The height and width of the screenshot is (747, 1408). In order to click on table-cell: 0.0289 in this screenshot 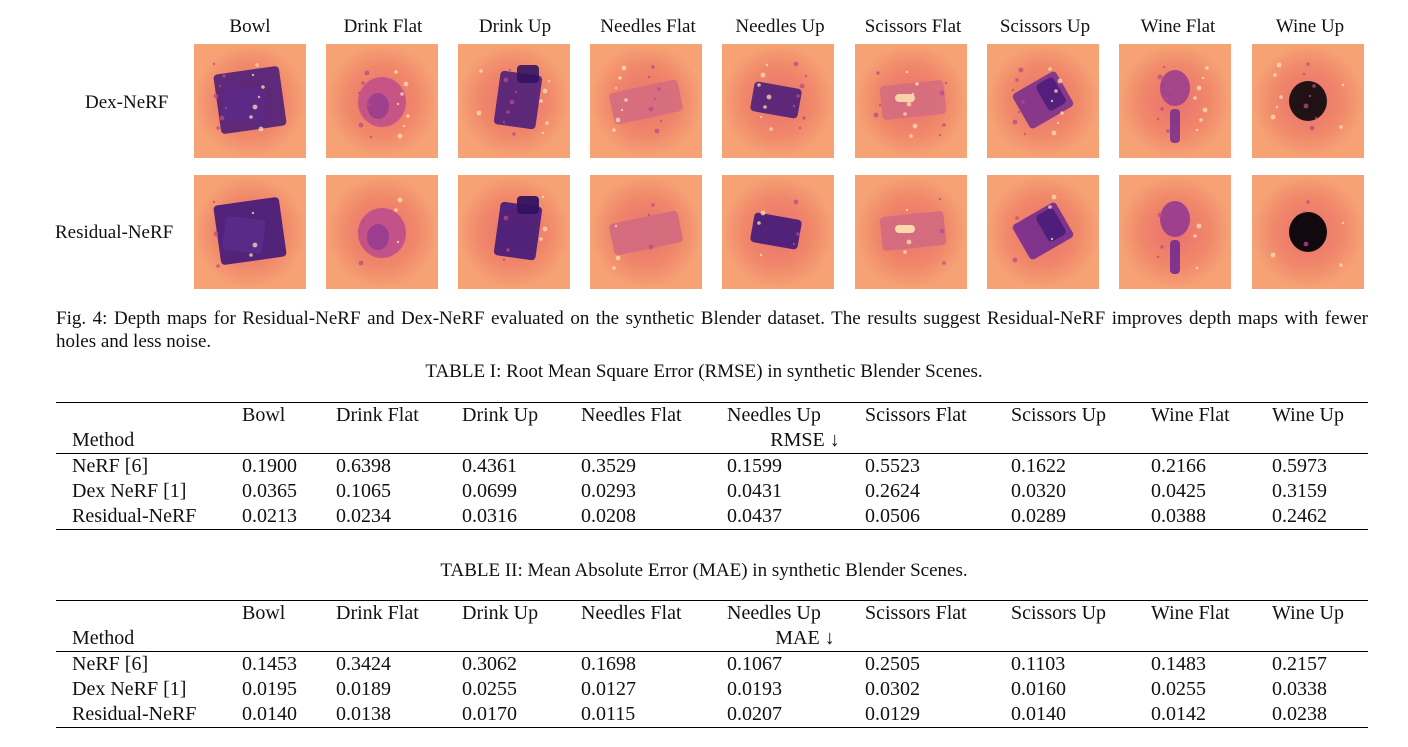, I will do `click(1081, 517)`.